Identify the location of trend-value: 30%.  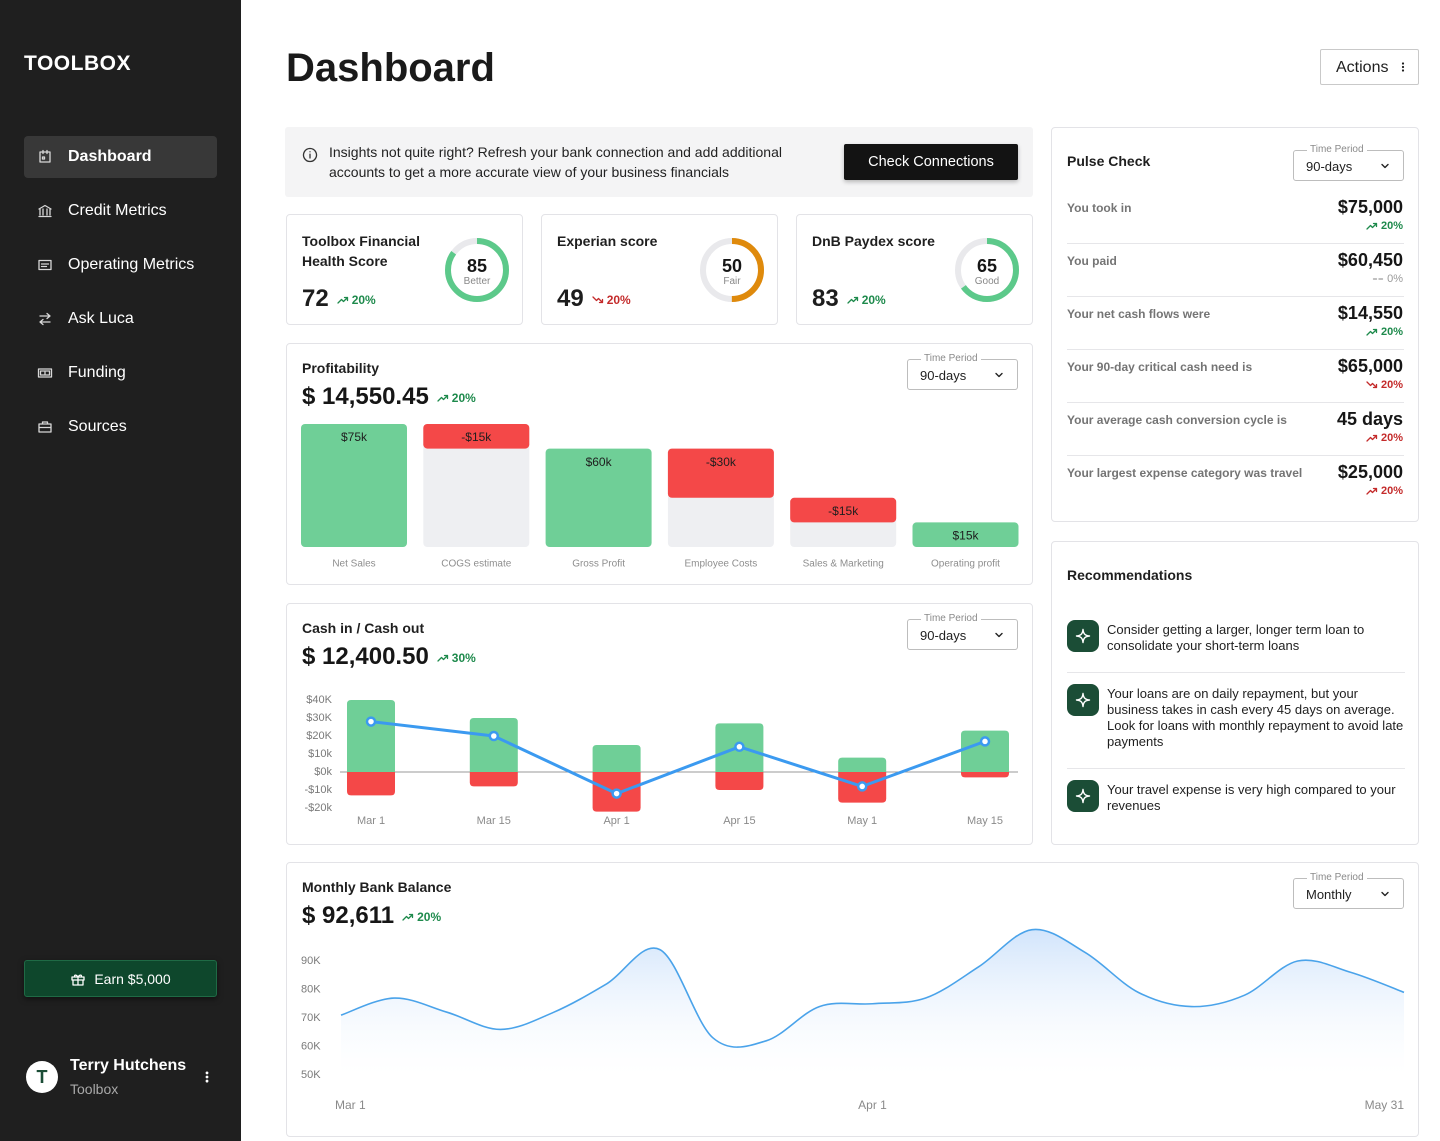
(463, 658).